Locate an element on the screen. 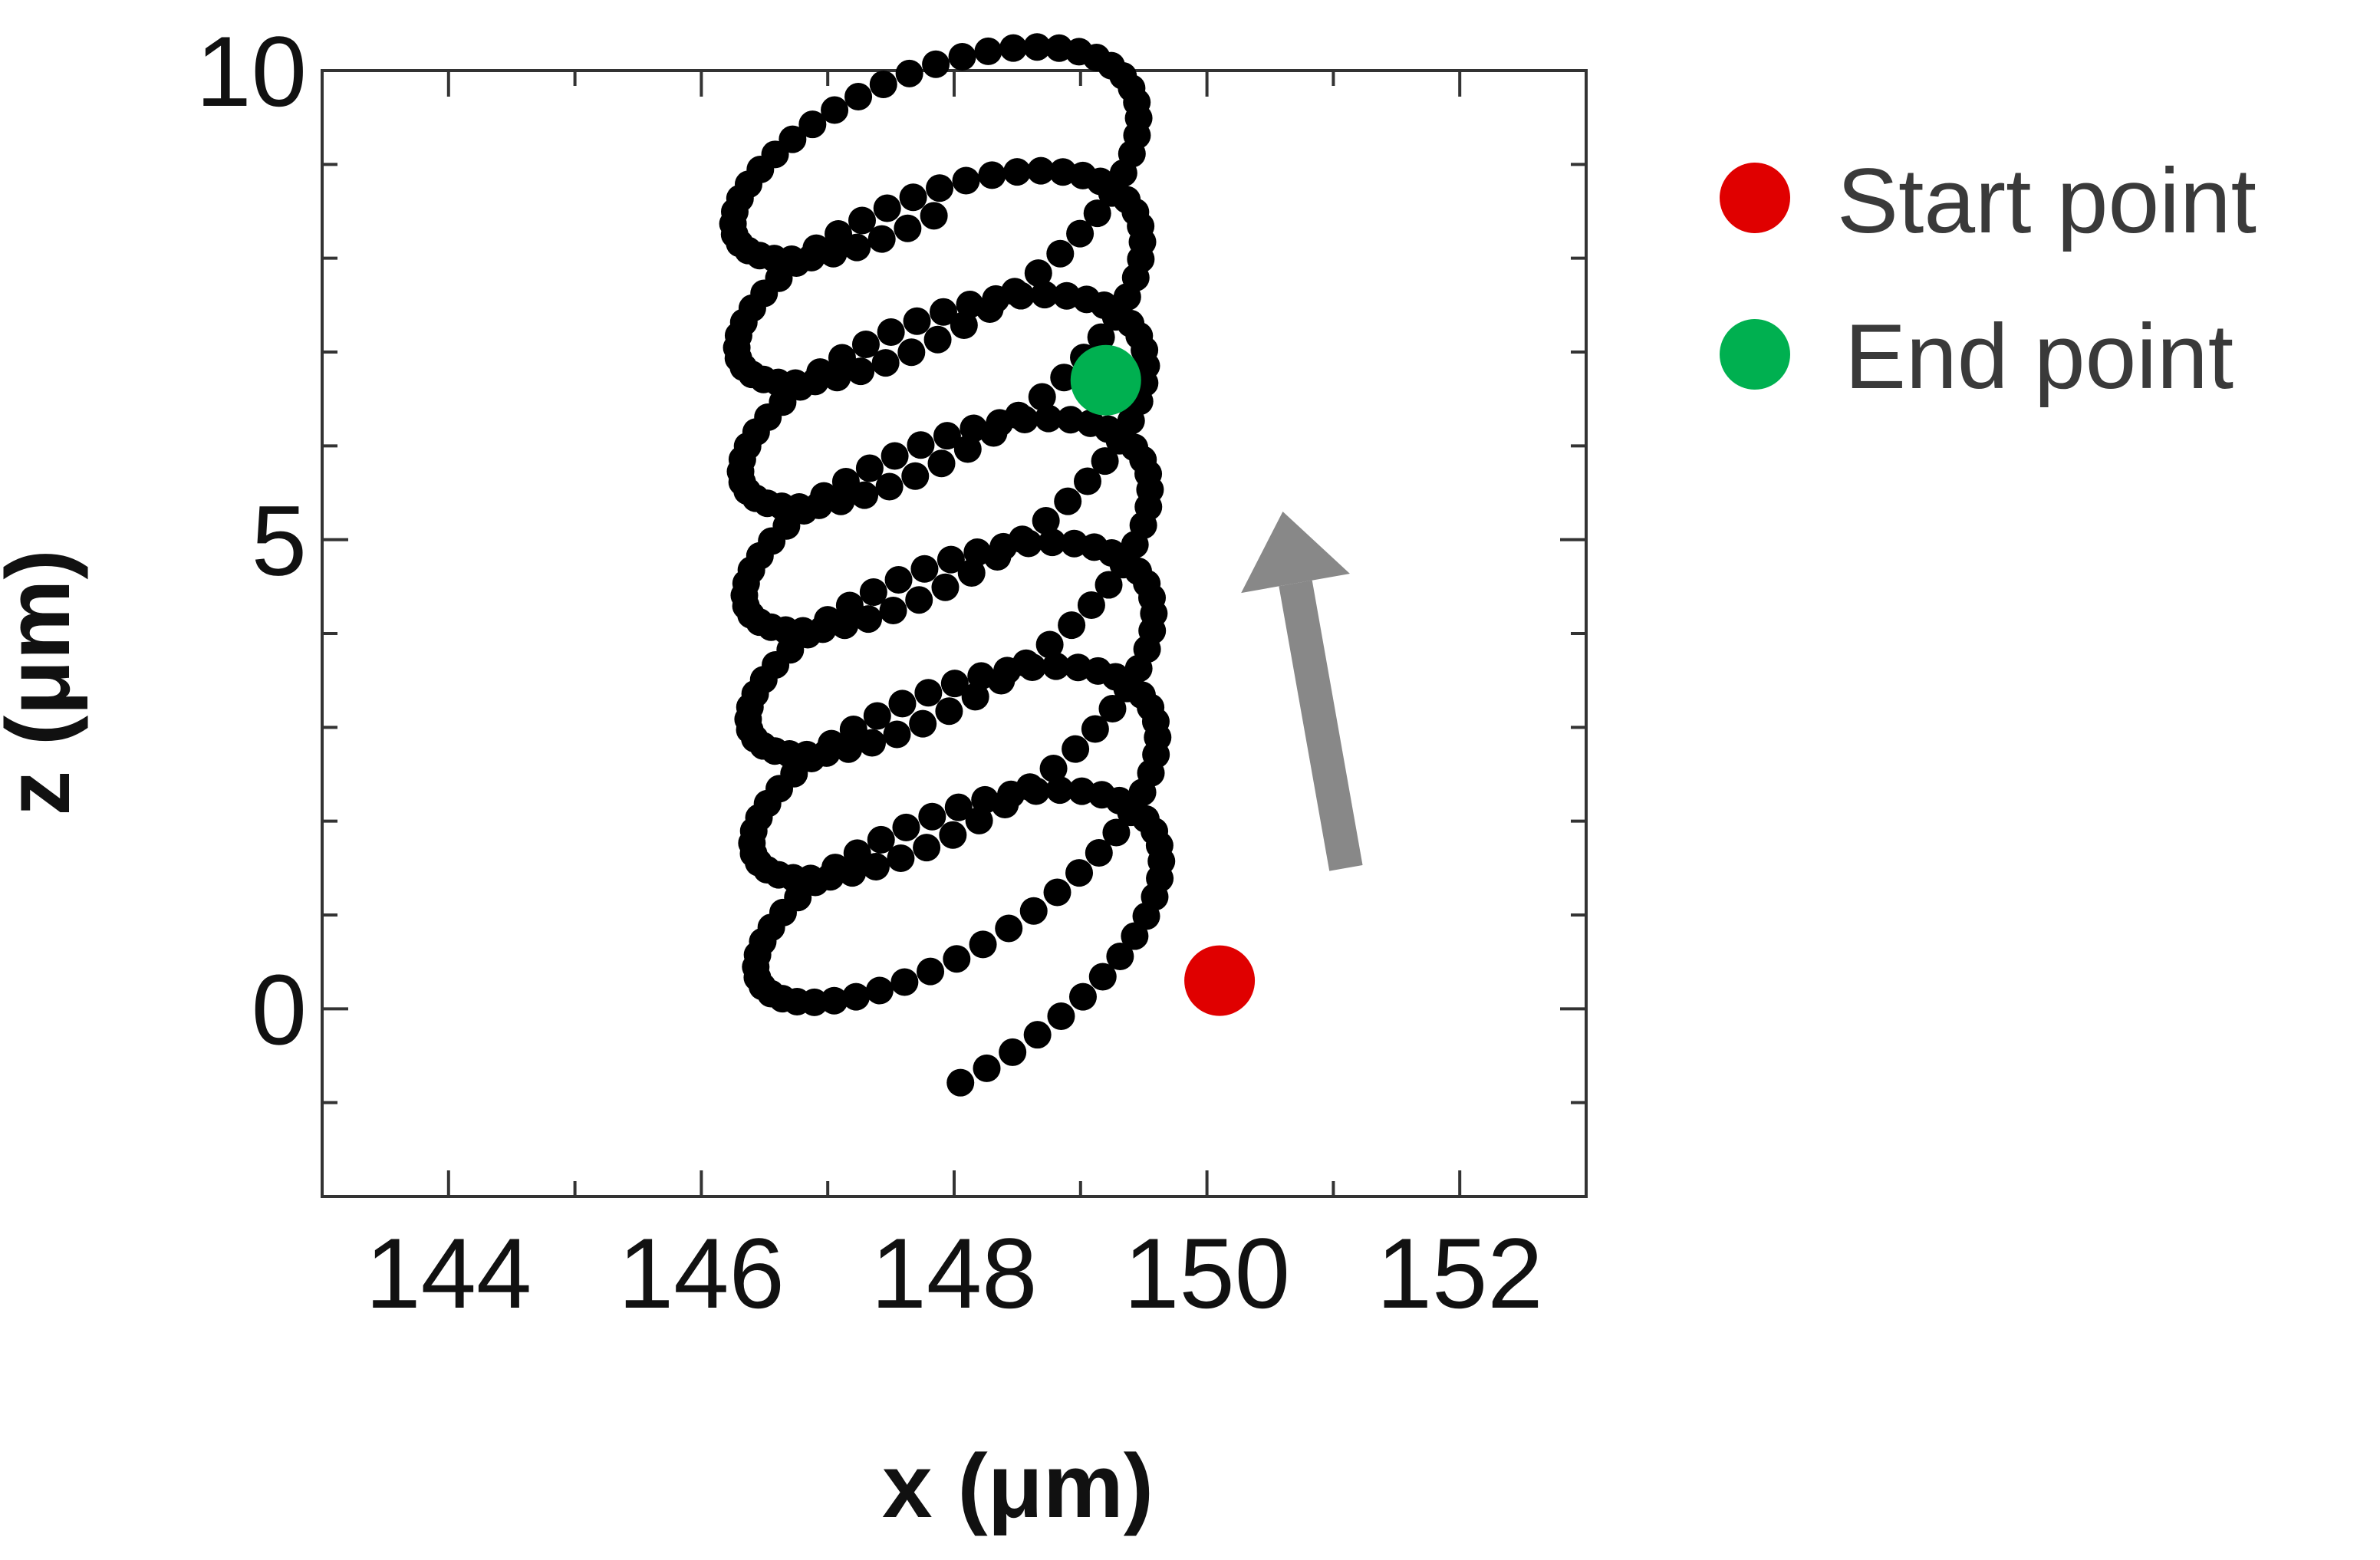 Image resolution: width=2380 pixels, height=1560 pixels. direction-arrow is located at coordinates (1302, 691).